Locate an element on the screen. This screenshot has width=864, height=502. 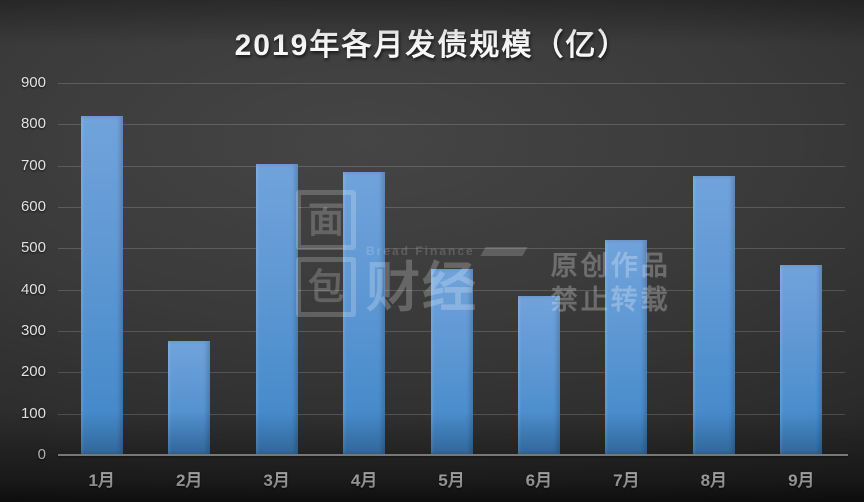
bar-8月 is located at coordinates (713, 315).